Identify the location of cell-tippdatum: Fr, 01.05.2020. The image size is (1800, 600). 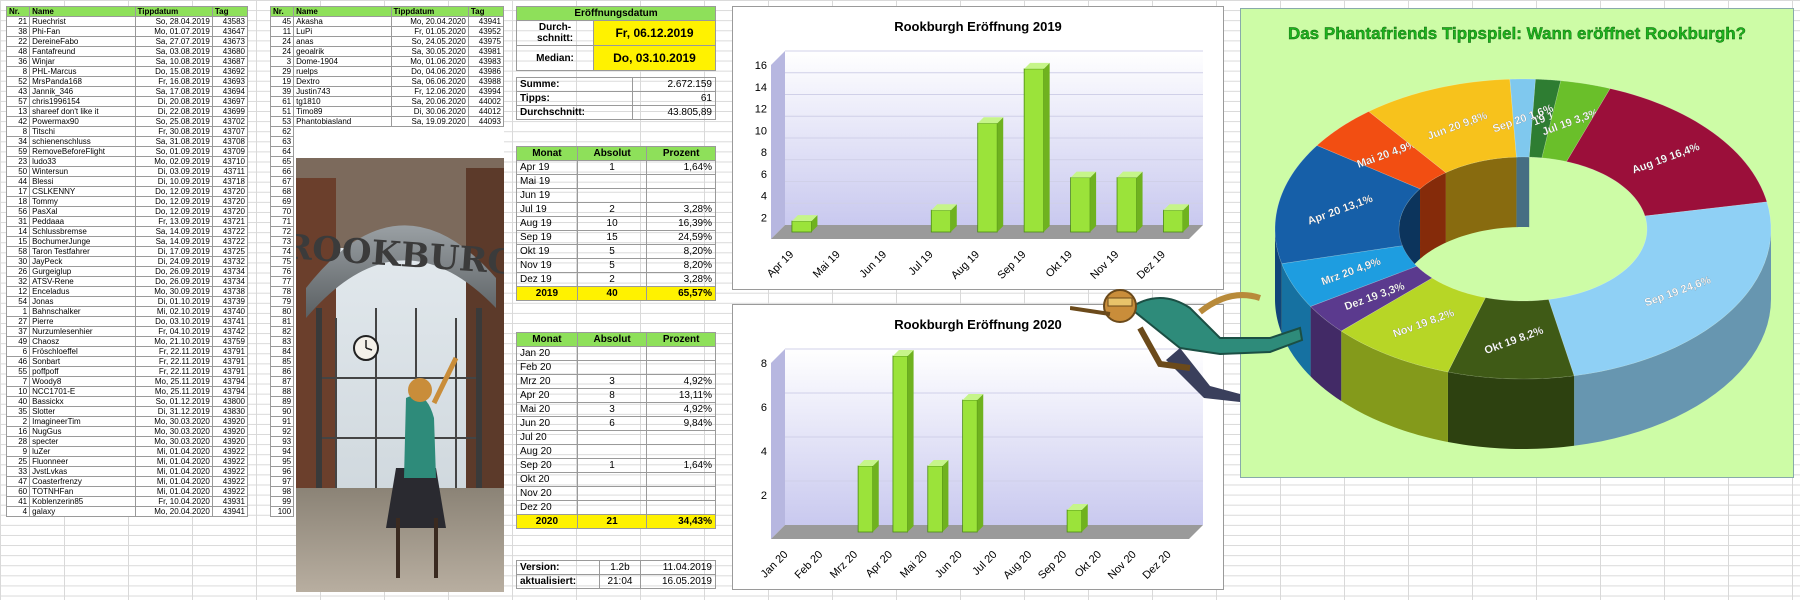
(429, 31).